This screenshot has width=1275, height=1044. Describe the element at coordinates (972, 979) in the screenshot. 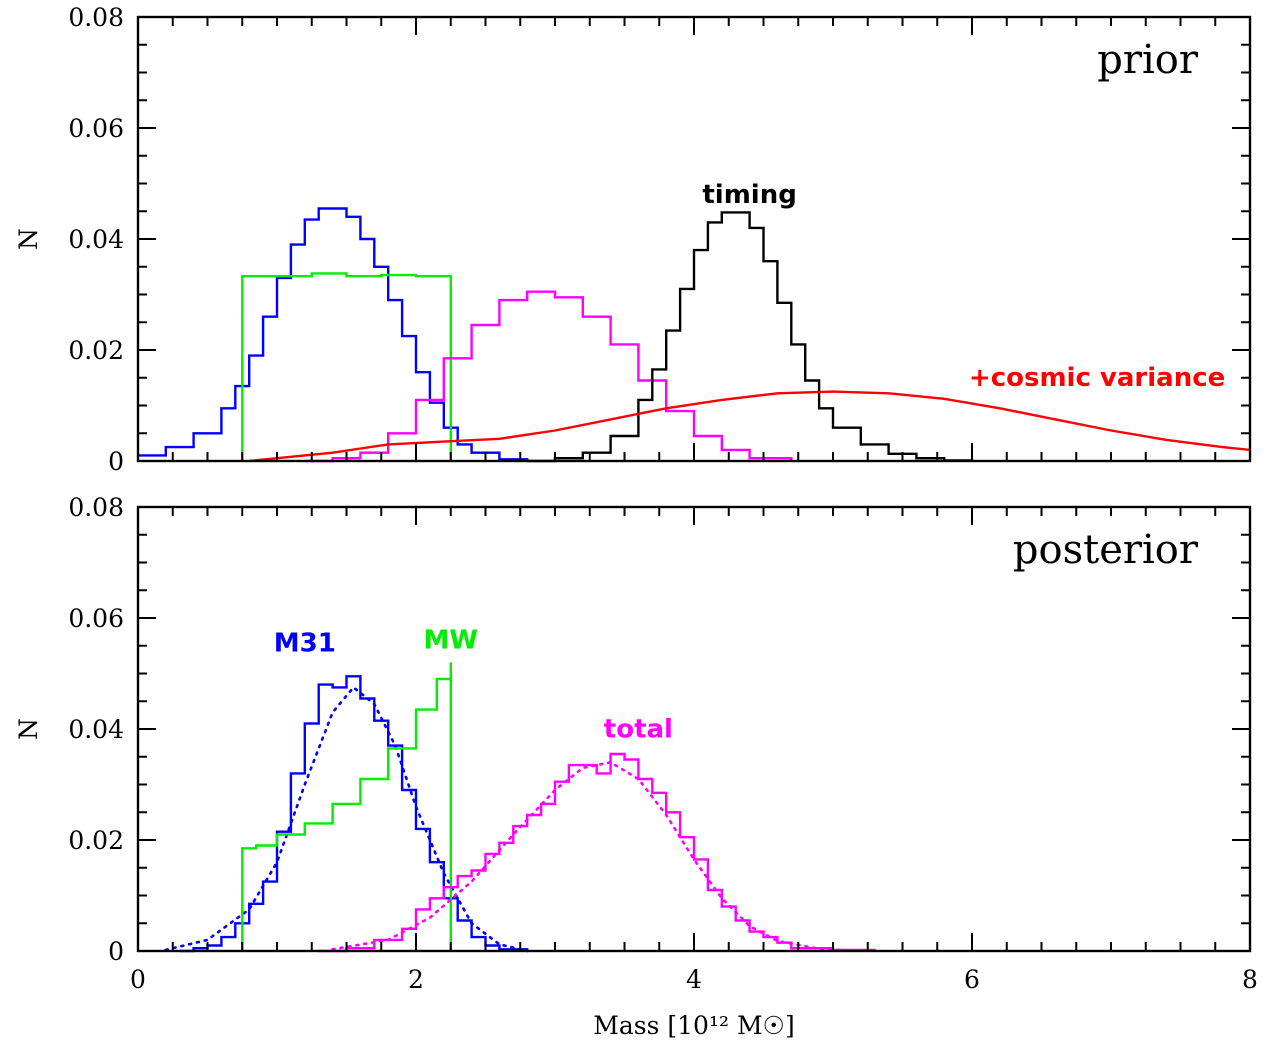

I see `x-tick-label: 6` at that location.